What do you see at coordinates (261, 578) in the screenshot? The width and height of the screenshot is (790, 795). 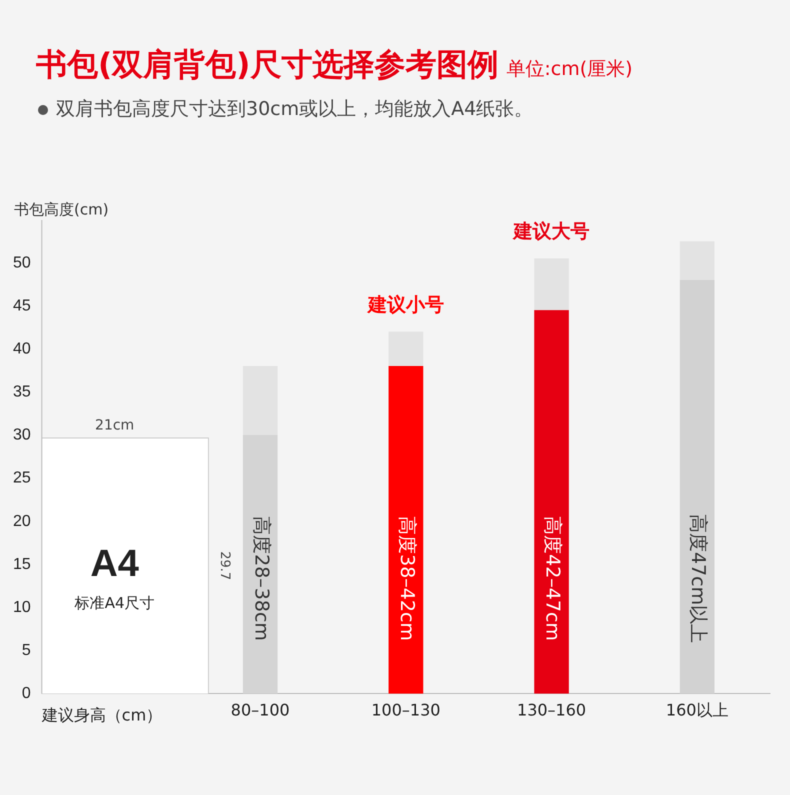 I see `annotation: 高度28–38cm` at bounding box center [261, 578].